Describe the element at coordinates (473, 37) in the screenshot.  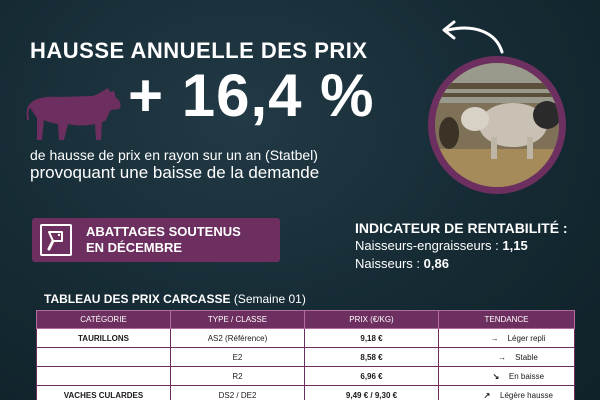
I see `curved-arrow-icon` at that location.